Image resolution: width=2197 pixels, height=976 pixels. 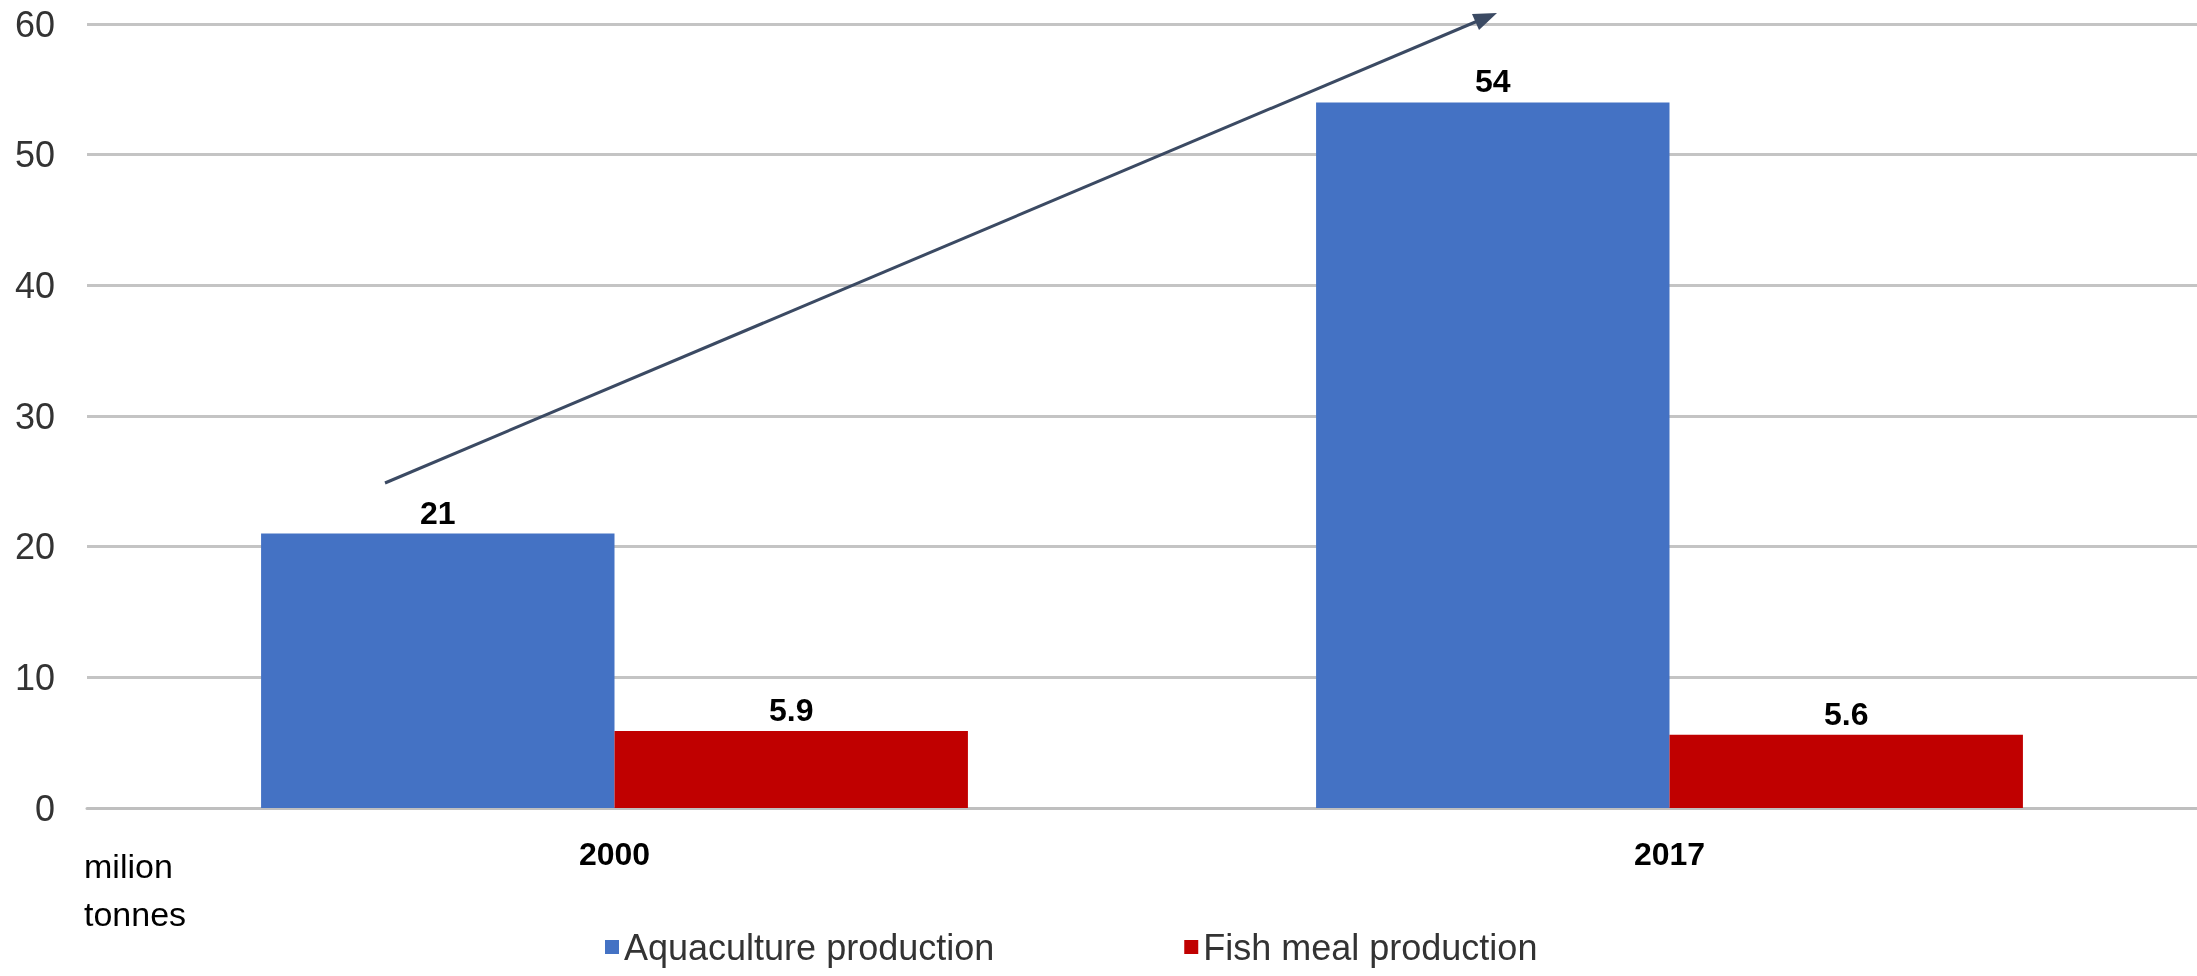 What do you see at coordinates (34, 677) in the screenshot?
I see `y-tick-label: 10` at bounding box center [34, 677].